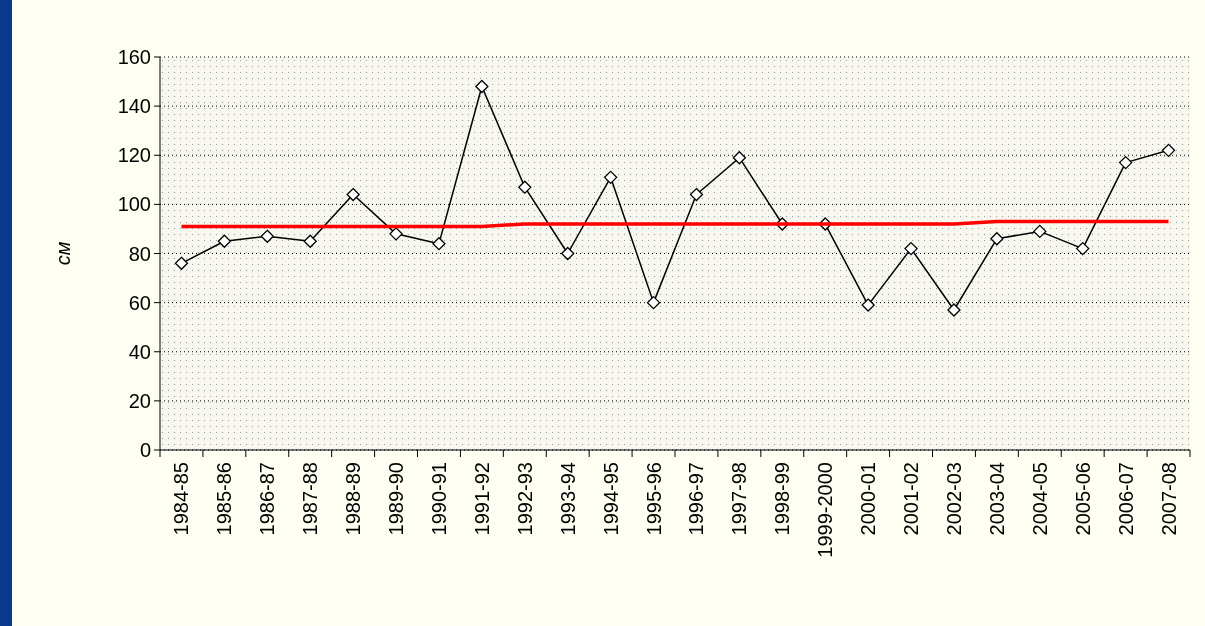  I want to click on x-tick-label: 2007-08, so click(1168, 499).